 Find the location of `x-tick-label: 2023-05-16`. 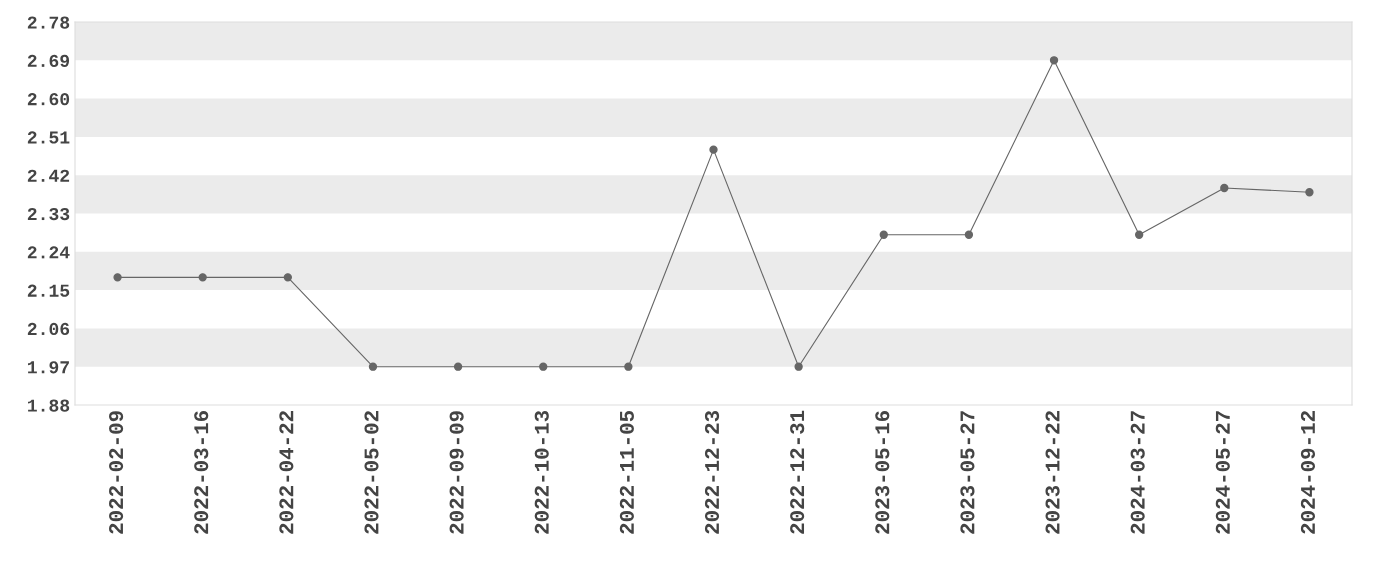

x-tick-label: 2023-05-16 is located at coordinates (882, 472).